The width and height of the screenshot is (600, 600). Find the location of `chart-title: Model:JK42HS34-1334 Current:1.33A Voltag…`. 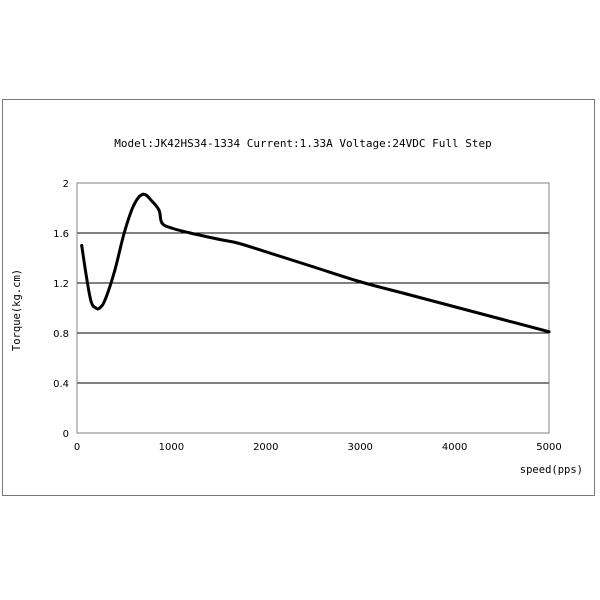

chart-title: Model:JK42HS34-1334 Current:1.33A Voltag… is located at coordinates (303, 143).